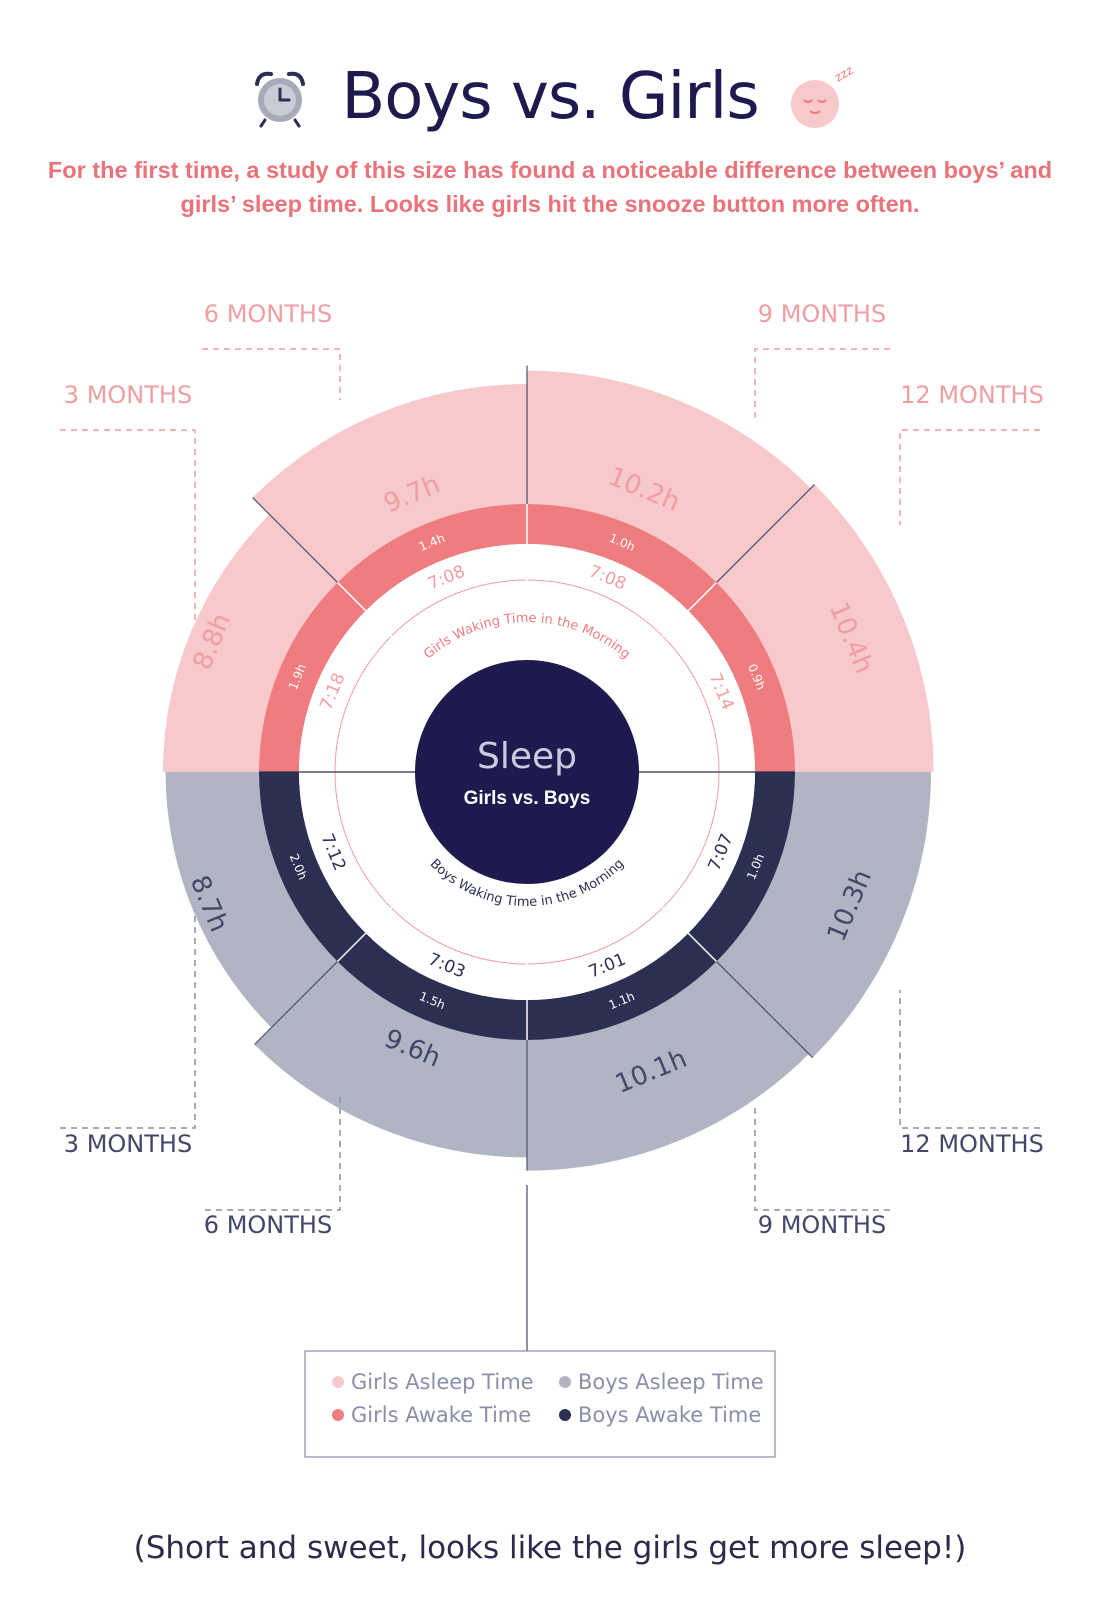 The height and width of the screenshot is (1622, 1100). What do you see at coordinates (128, 1144) in the screenshot?
I see `boys-category-label-1: 3 MONTHS` at bounding box center [128, 1144].